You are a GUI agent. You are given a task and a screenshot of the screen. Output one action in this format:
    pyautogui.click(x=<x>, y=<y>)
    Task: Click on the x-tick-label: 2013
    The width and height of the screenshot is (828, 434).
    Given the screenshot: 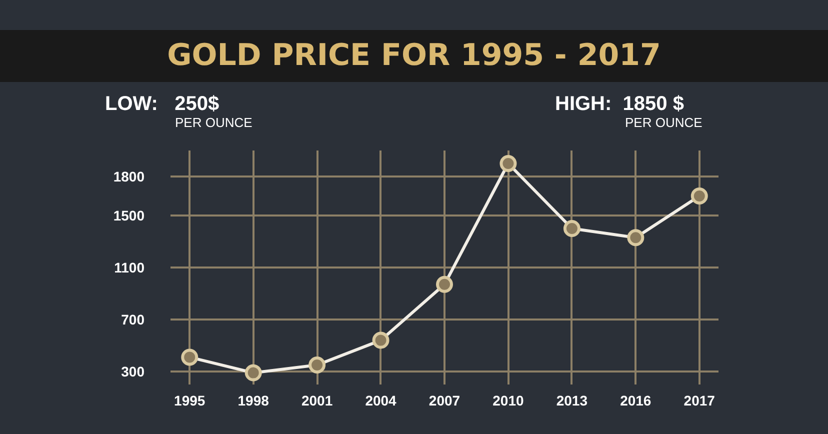 What is the action you would take?
    pyautogui.click(x=572, y=400)
    